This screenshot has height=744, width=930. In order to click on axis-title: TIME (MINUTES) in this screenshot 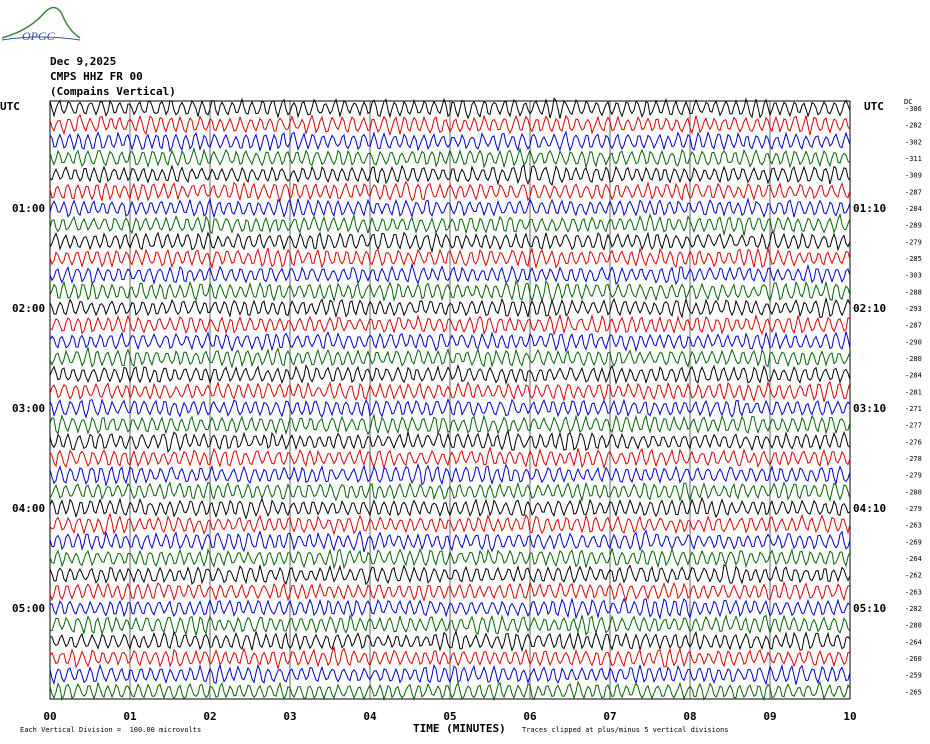, I will do `click(459, 728)`.